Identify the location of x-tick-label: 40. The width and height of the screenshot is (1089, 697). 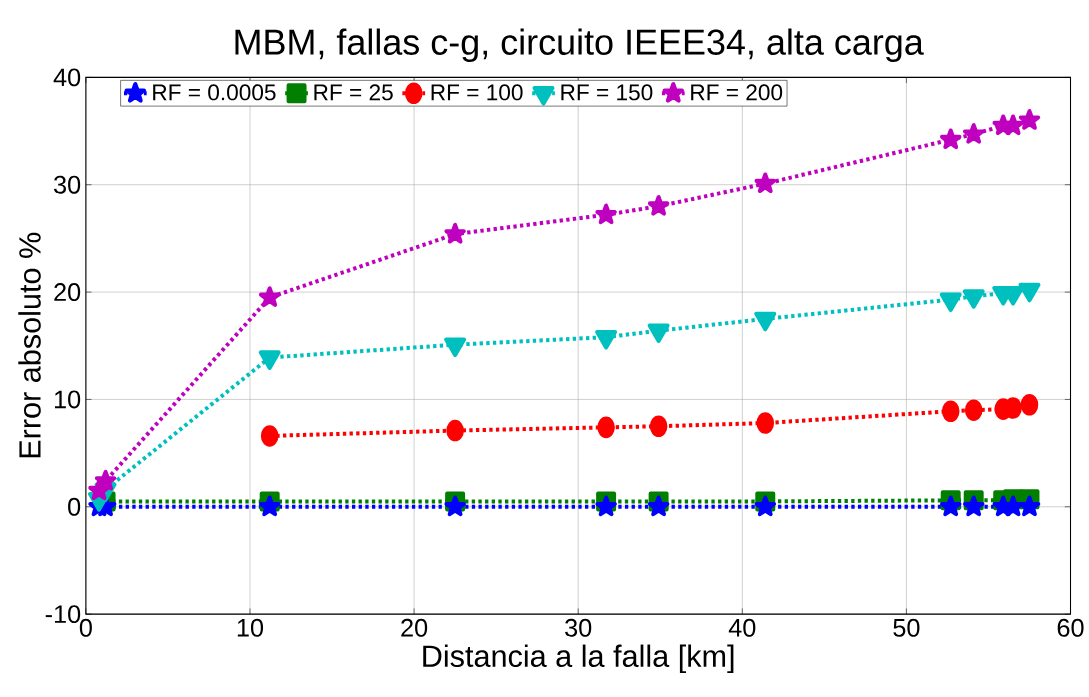
(742, 627).